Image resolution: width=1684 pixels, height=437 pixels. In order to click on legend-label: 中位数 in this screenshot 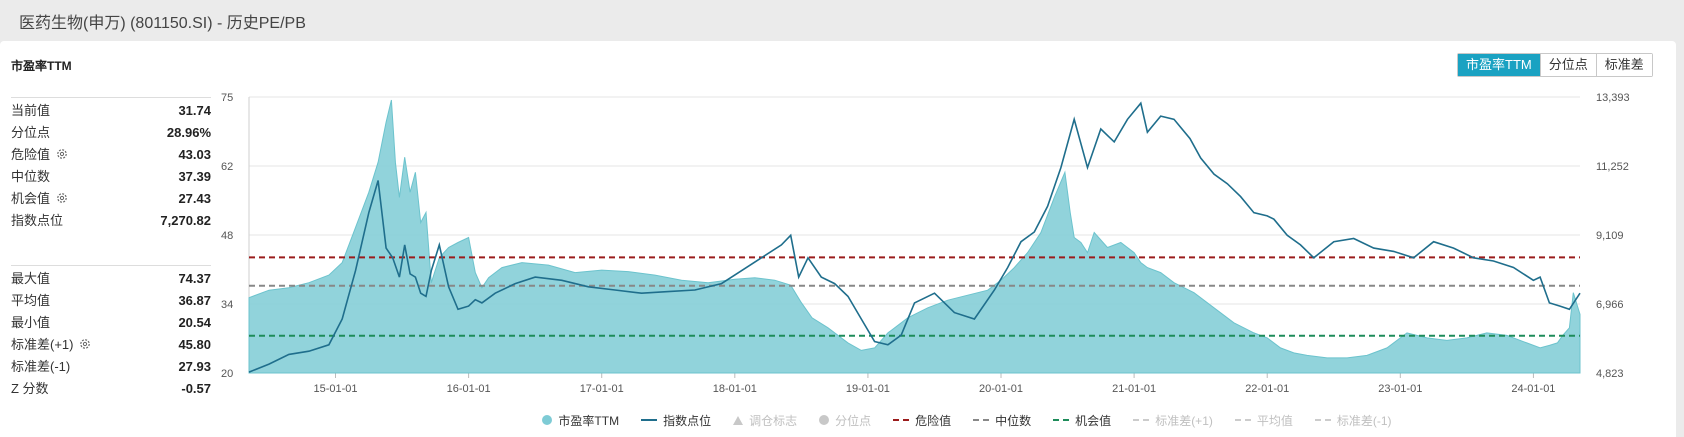, I will do `click(1013, 420)`.